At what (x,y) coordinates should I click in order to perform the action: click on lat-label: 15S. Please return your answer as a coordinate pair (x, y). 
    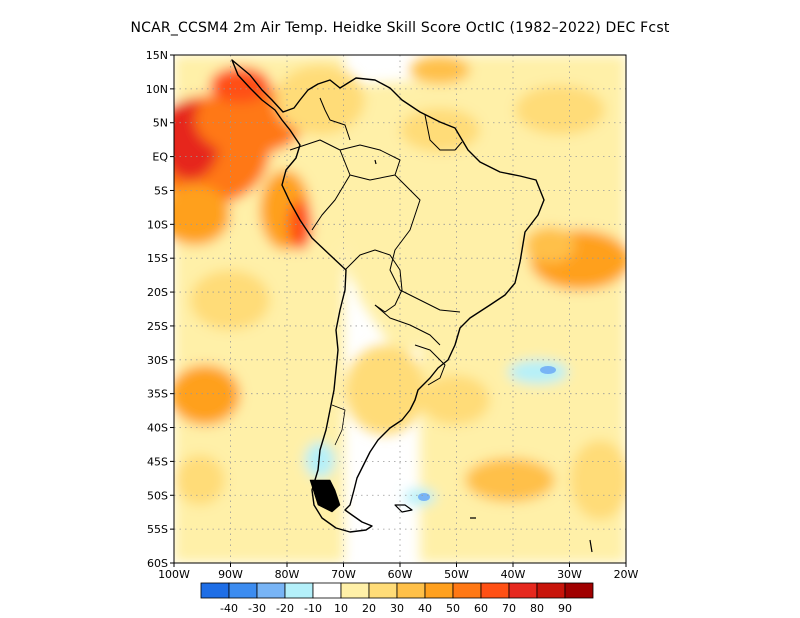
    Looking at the image, I should click on (157, 258).